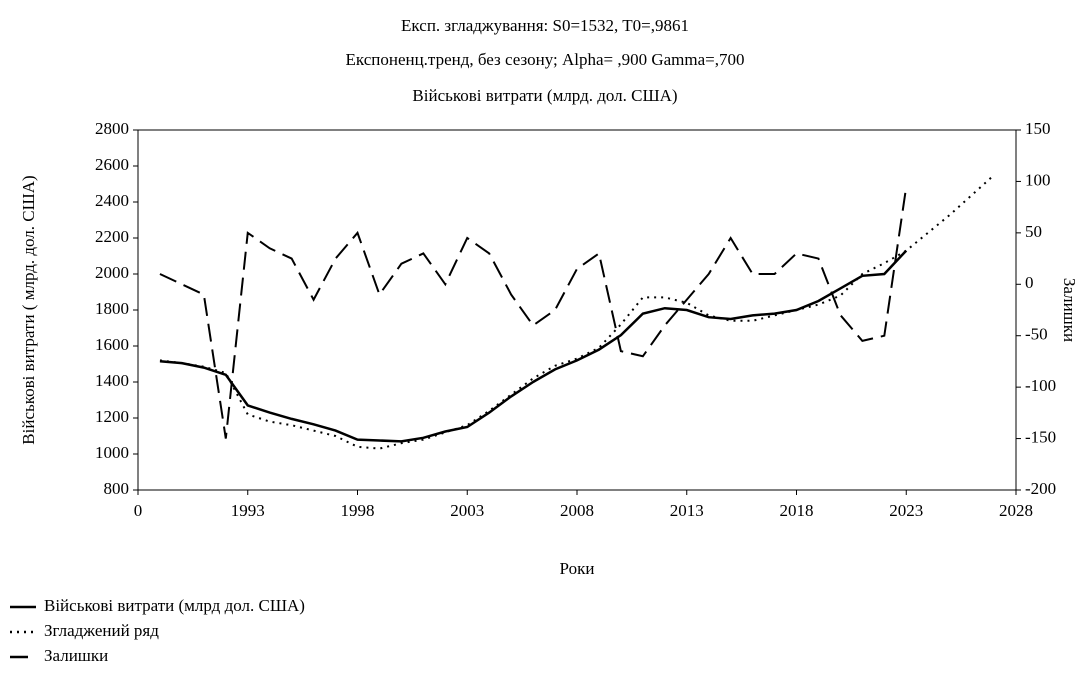  I want to click on legend-label: Залишки, so click(76, 655).